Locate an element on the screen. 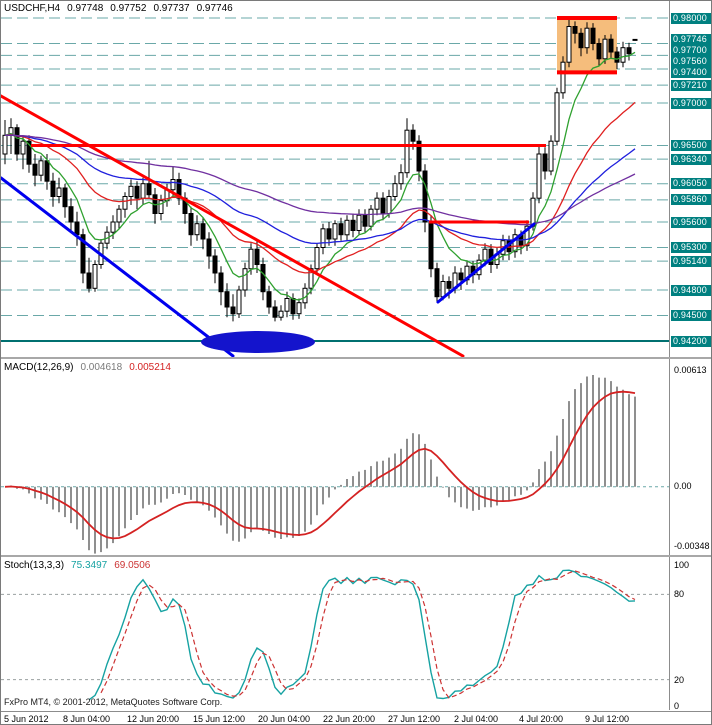  time-axis-label: 8 Jun 04:00 is located at coordinates (87, 719).